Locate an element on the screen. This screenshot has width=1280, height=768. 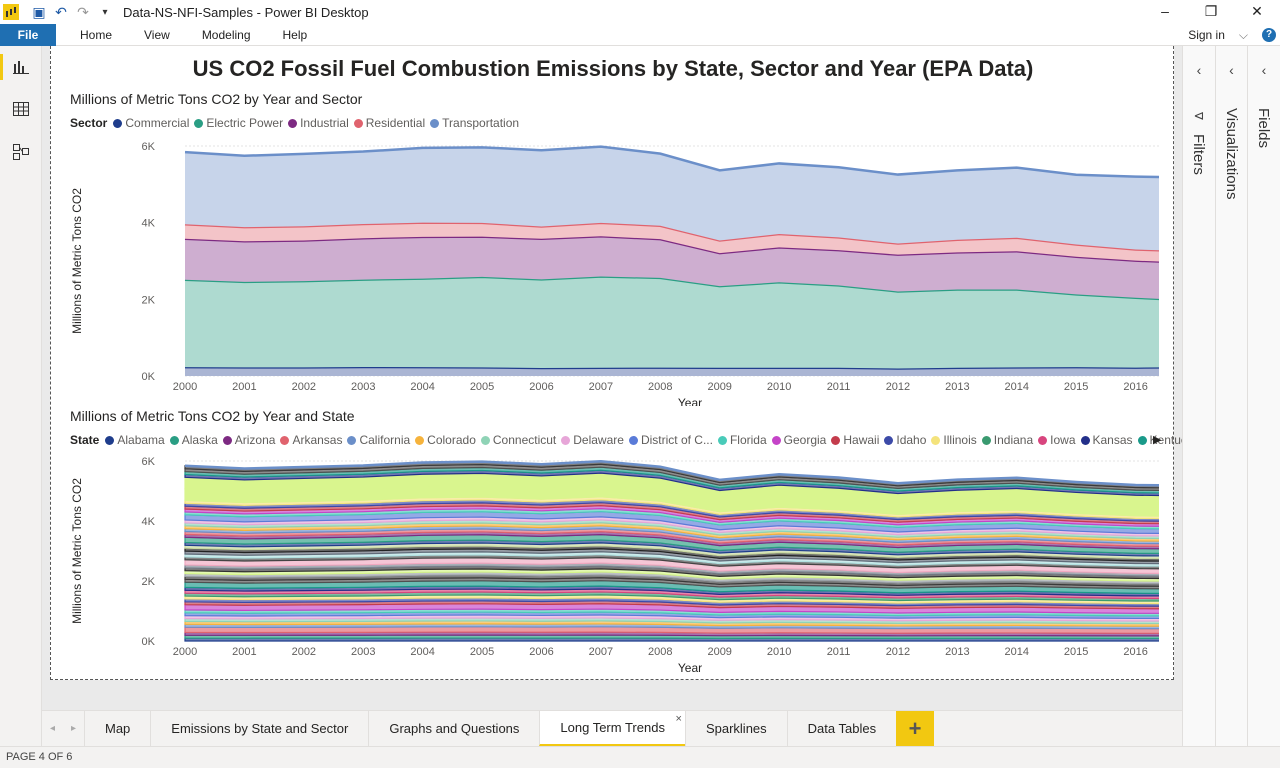
legend-item: Hawaii is located at coordinates (855, 440).